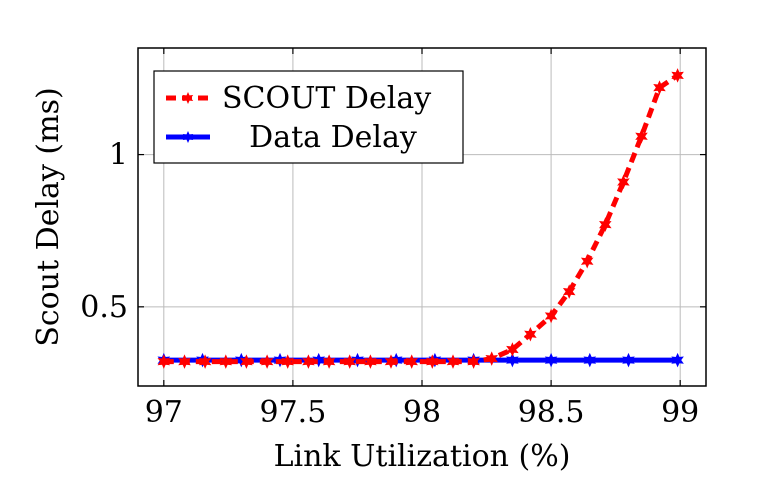 The image size is (772, 485). What do you see at coordinates (104, 307) in the screenshot?
I see `y-tick-label: 0.5` at bounding box center [104, 307].